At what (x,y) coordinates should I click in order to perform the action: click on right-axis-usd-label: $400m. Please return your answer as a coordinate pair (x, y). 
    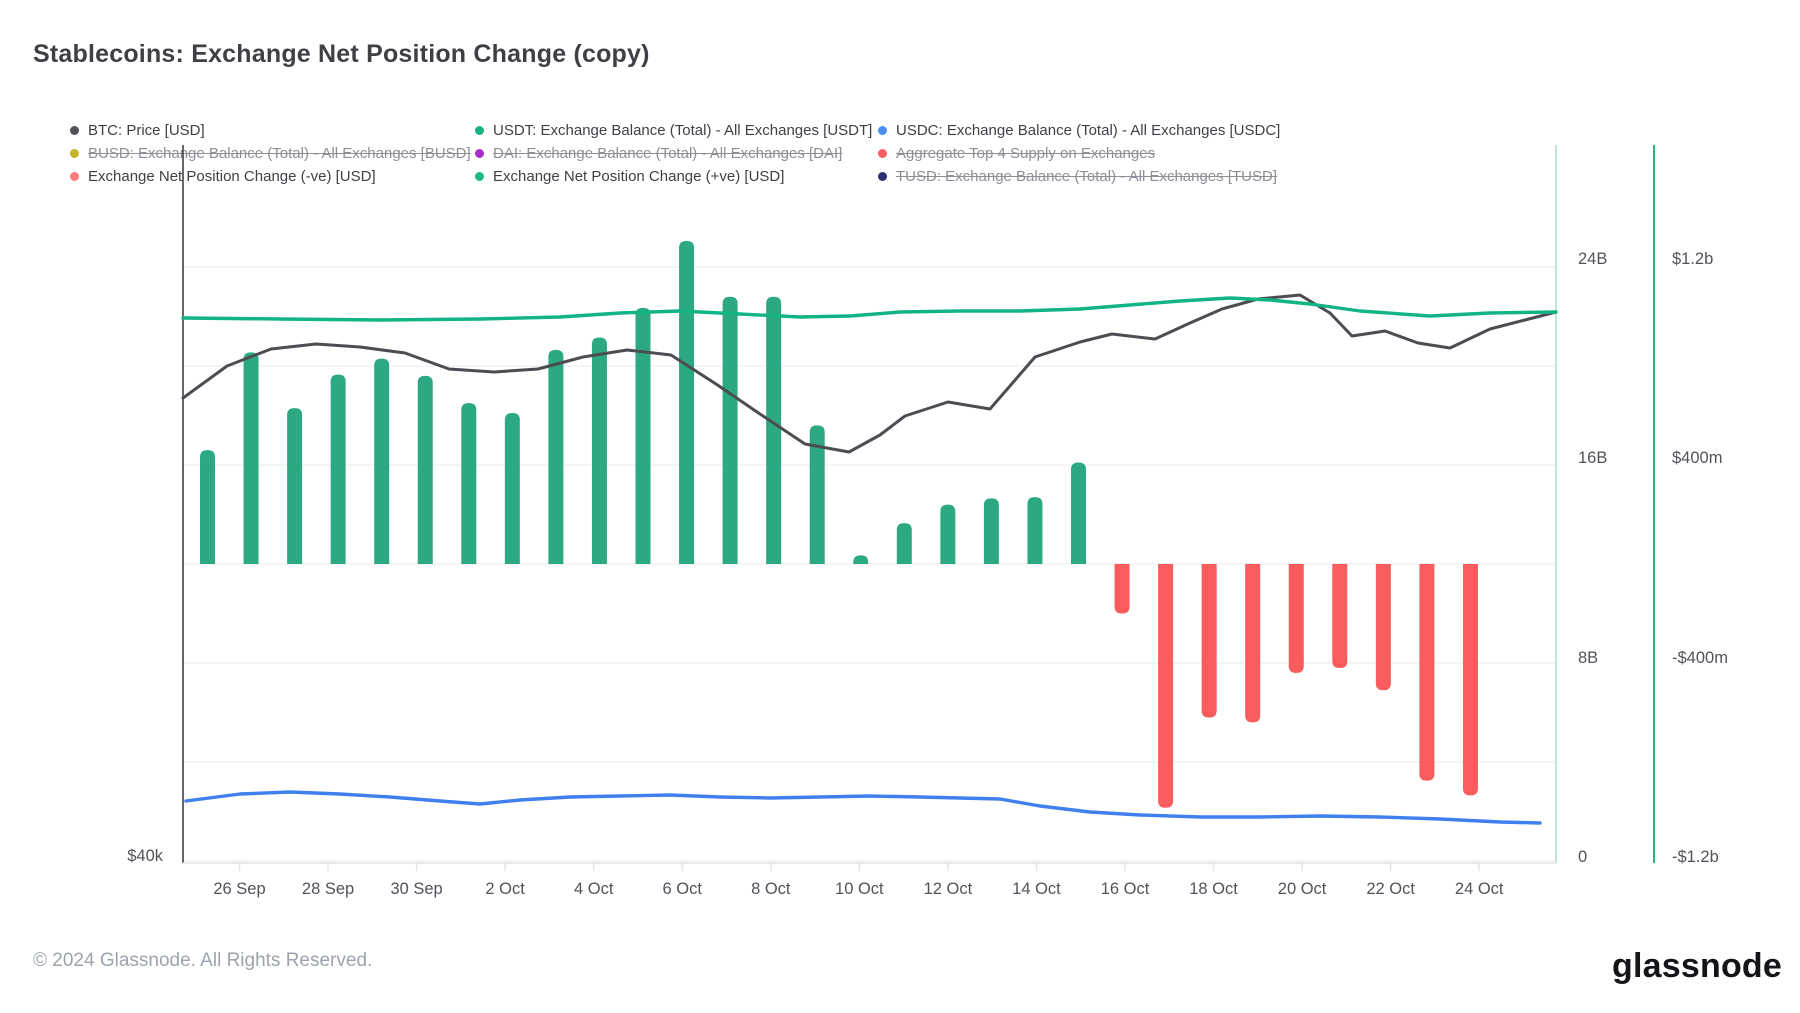
    Looking at the image, I should click on (1697, 458).